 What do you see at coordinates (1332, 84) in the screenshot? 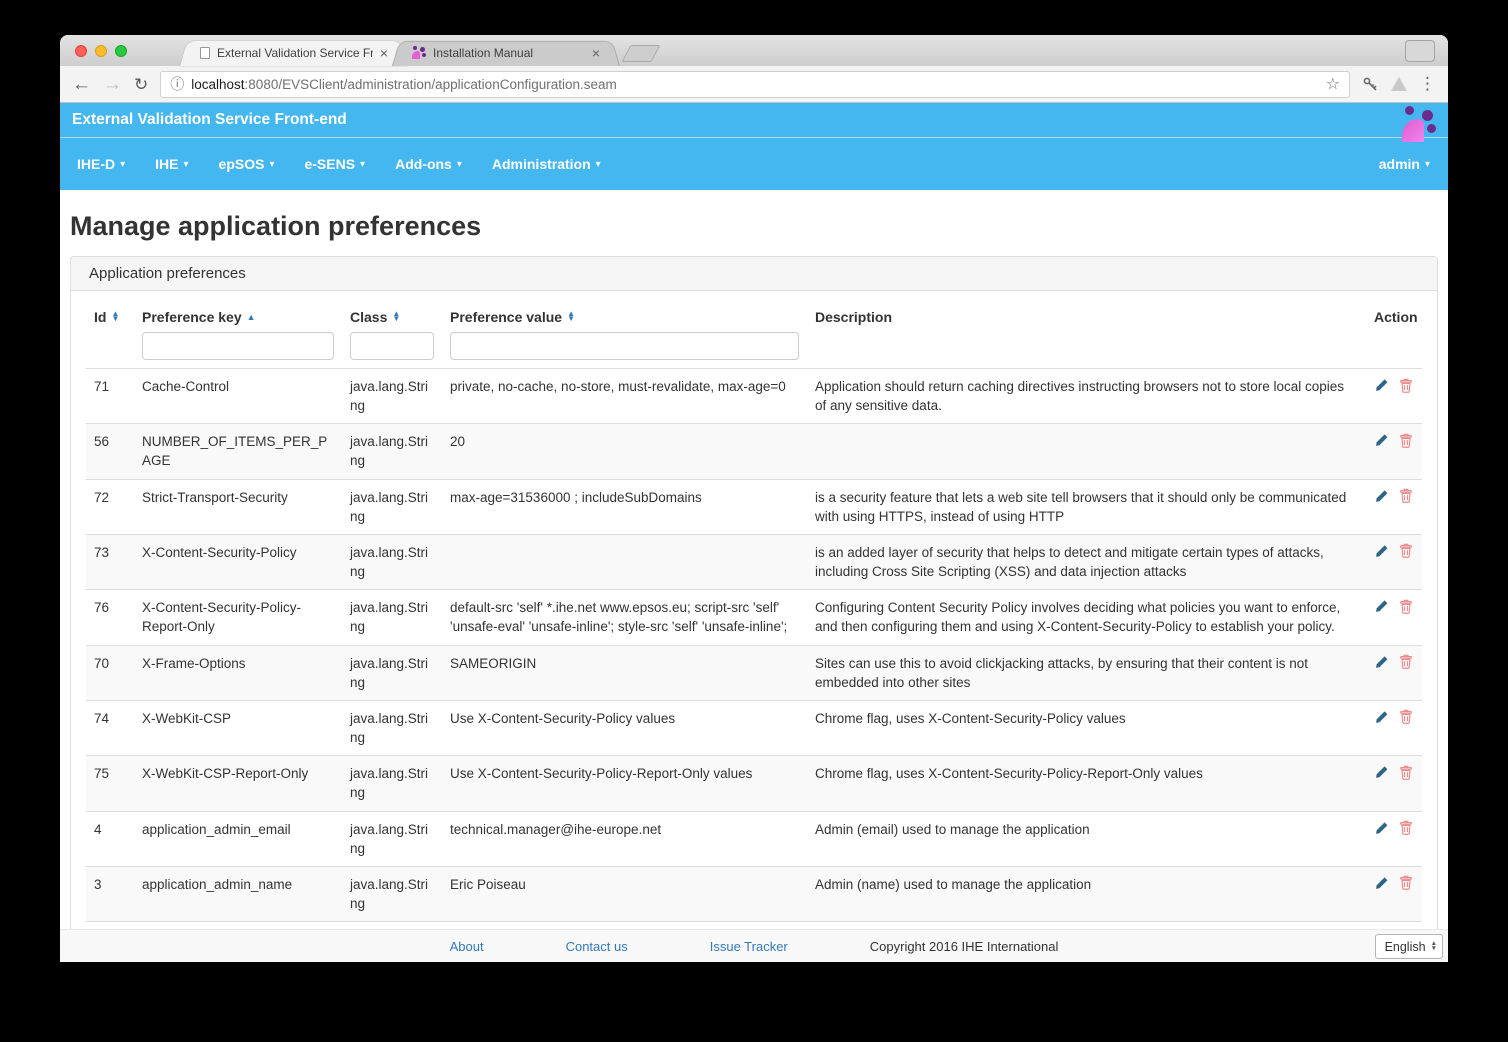
I see `bookmark-star-icon: ☆` at bounding box center [1332, 84].